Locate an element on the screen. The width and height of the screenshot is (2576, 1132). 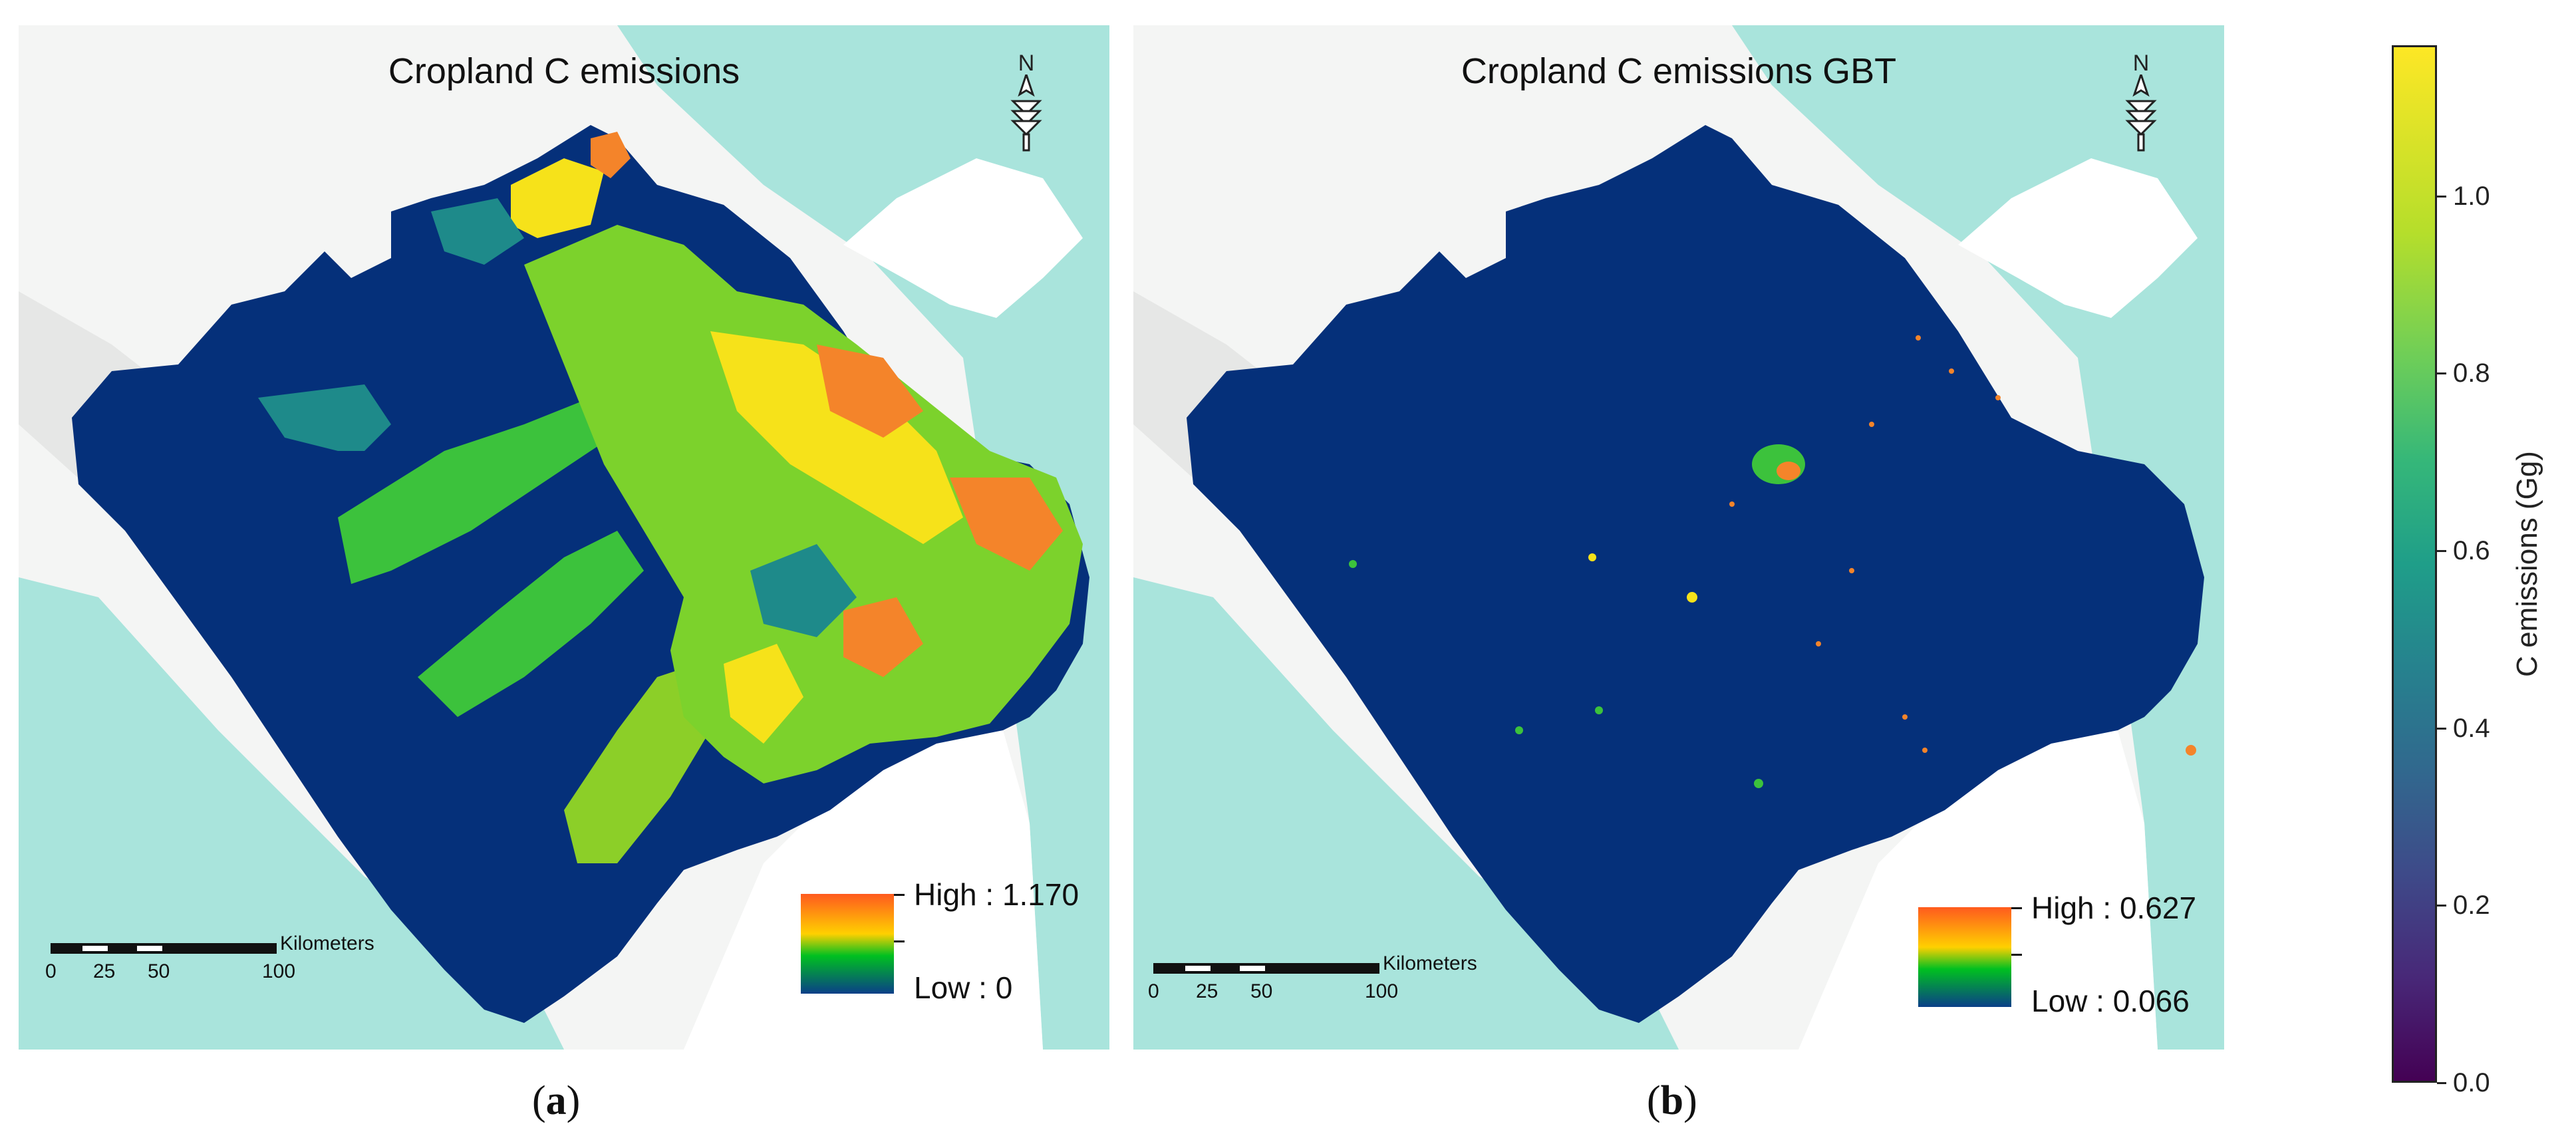
patch-north-tip is located at coordinates (611, 155).